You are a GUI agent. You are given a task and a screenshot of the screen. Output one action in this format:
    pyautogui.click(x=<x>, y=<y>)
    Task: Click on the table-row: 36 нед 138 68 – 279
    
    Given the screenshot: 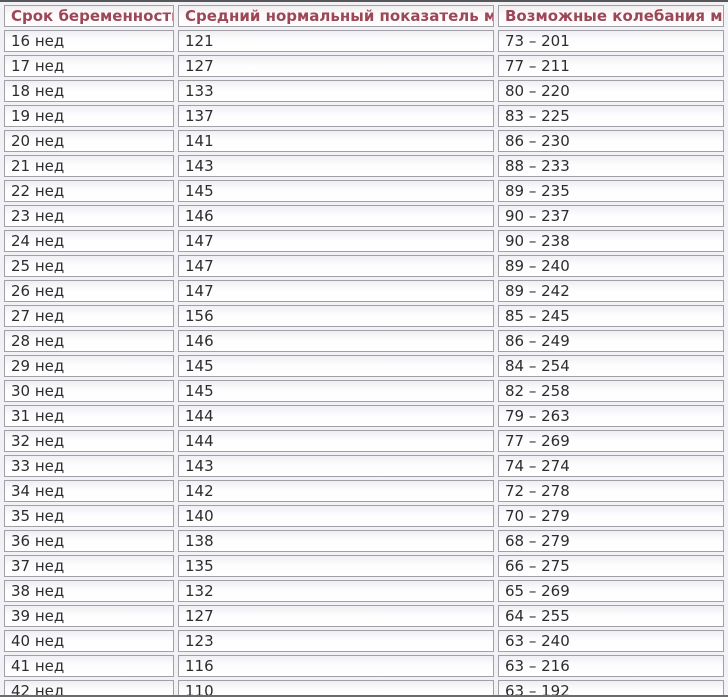 What is the action you would take?
    pyautogui.click(x=364, y=541)
    